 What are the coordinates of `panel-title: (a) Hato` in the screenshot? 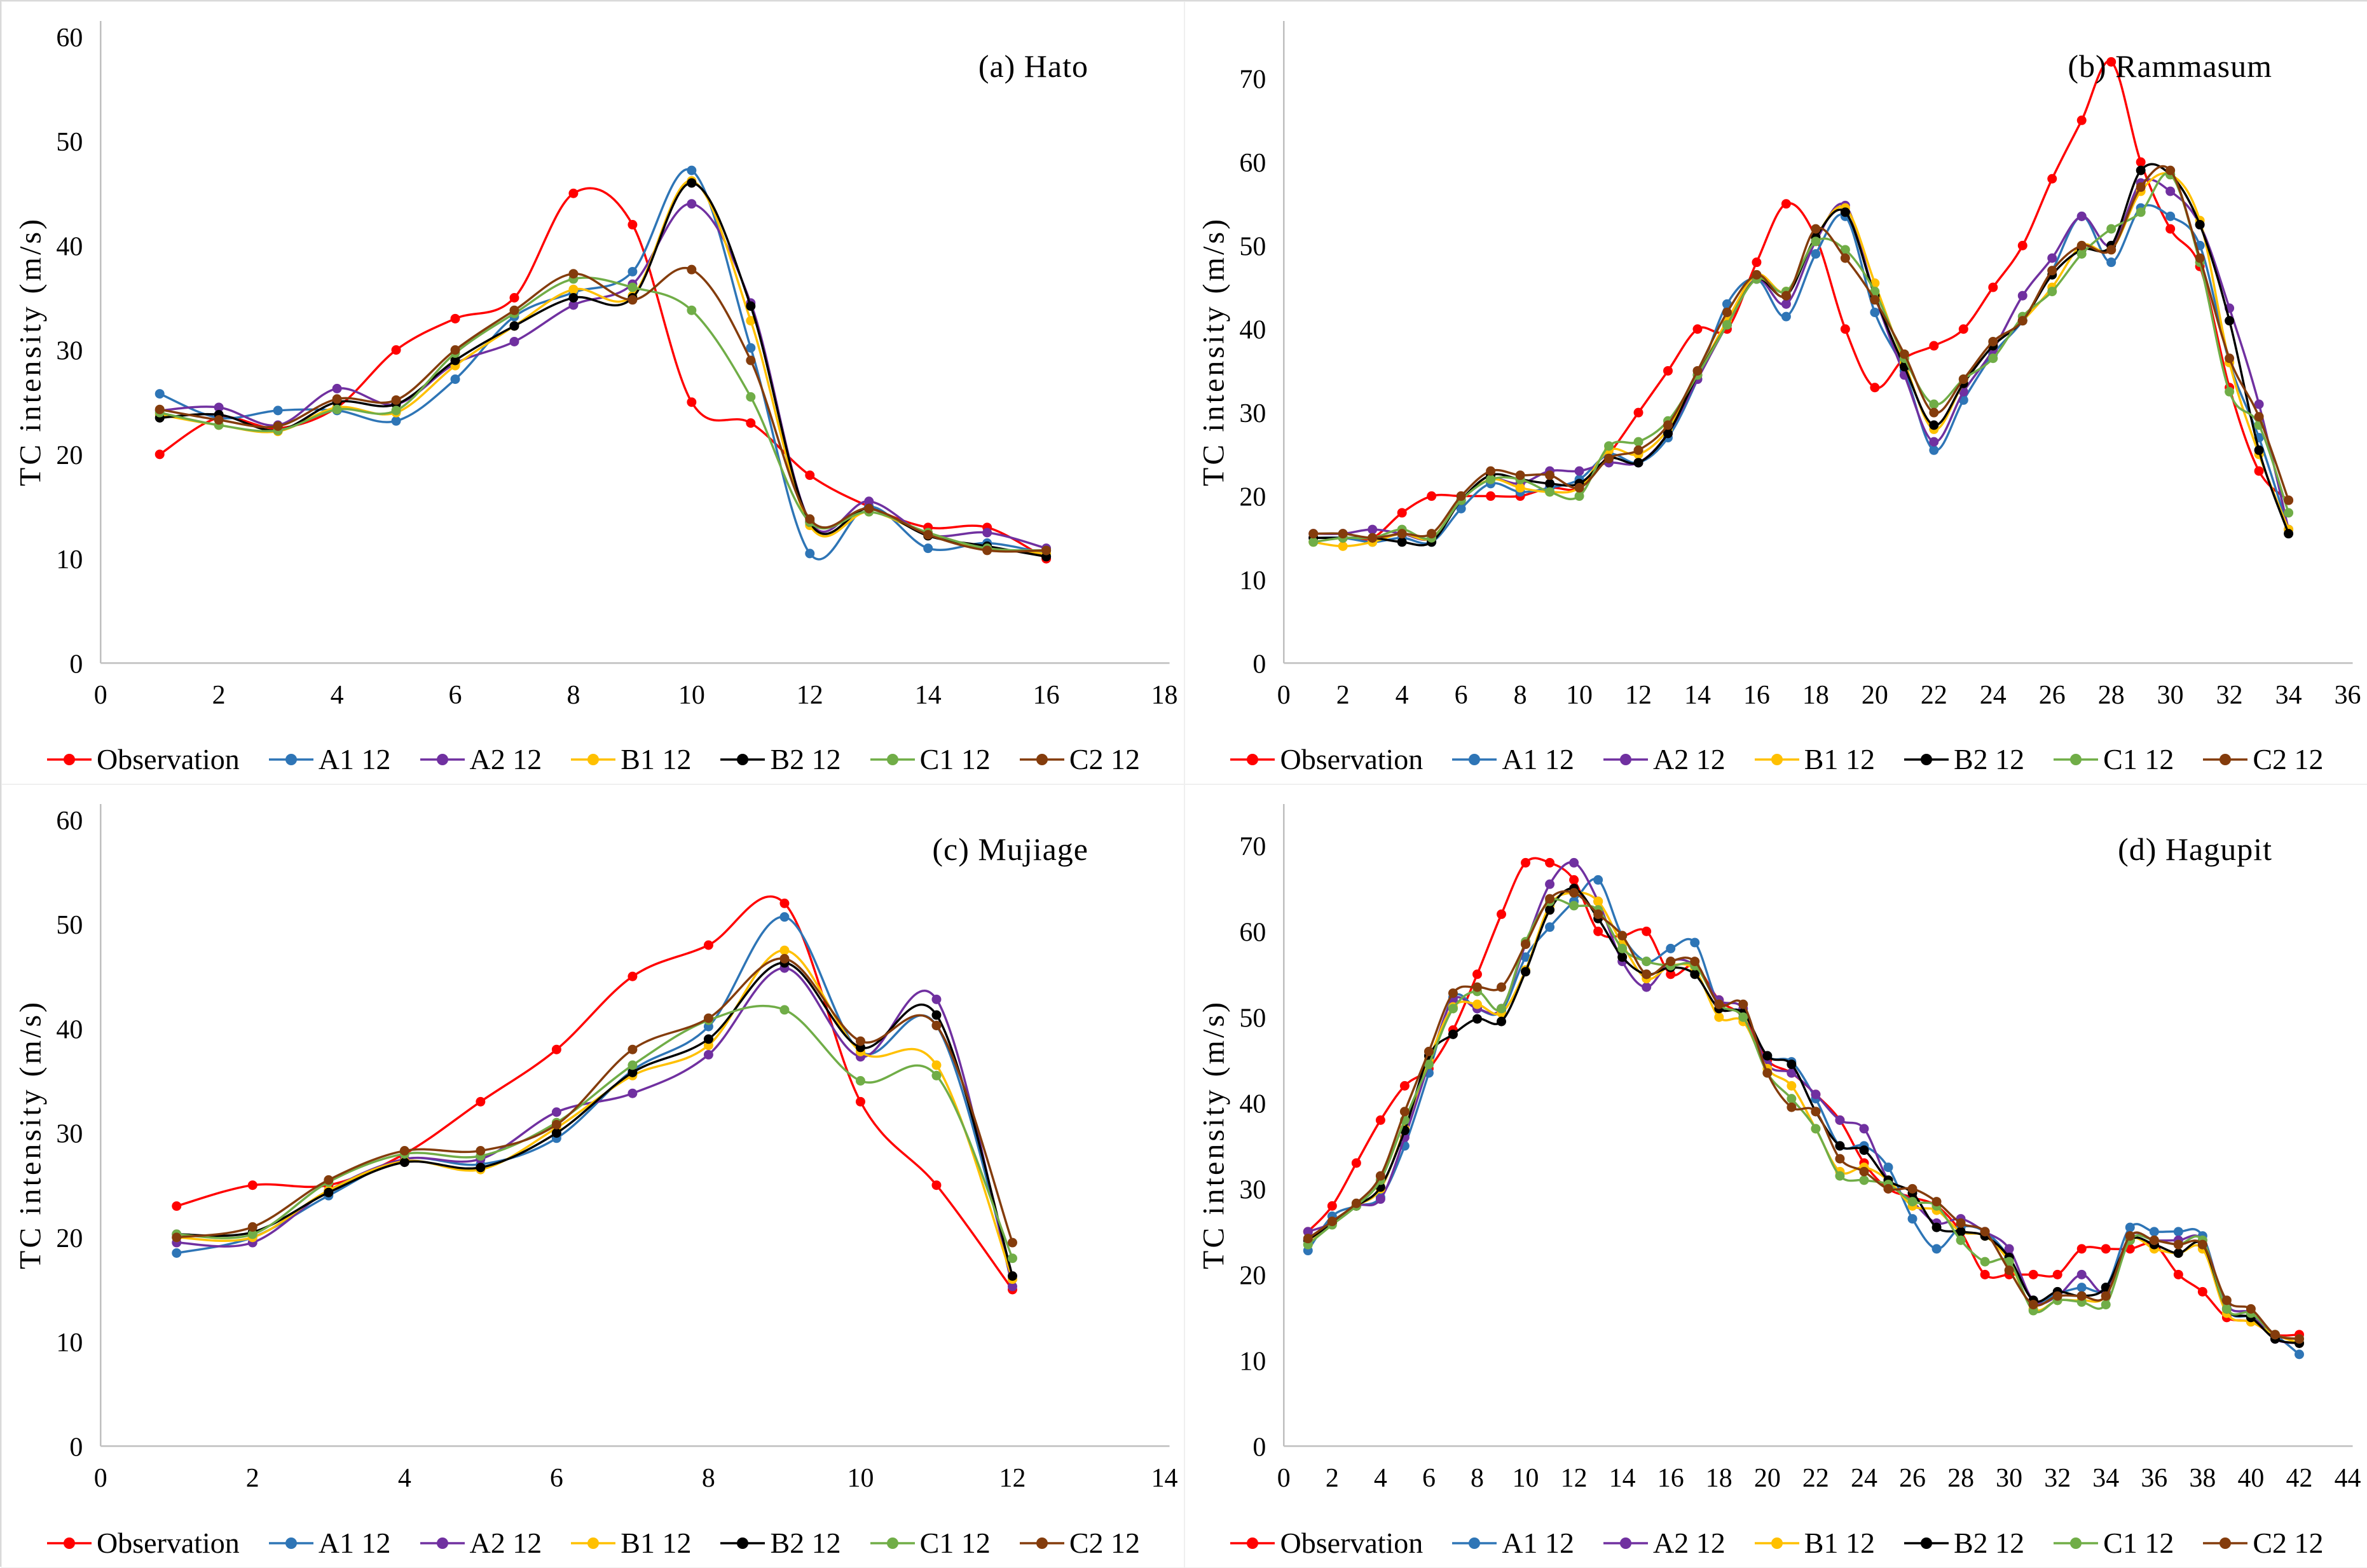 It's located at (1033, 66).